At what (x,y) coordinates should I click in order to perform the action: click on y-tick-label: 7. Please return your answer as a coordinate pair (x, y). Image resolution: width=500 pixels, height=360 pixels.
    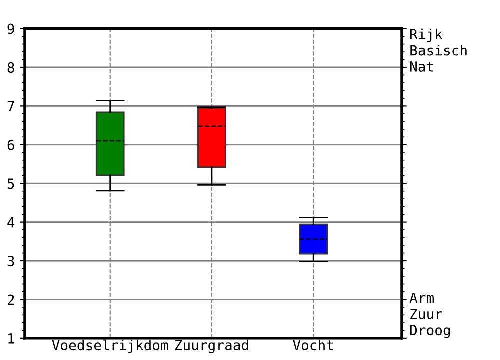
    Looking at the image, I should click on (11, 106).